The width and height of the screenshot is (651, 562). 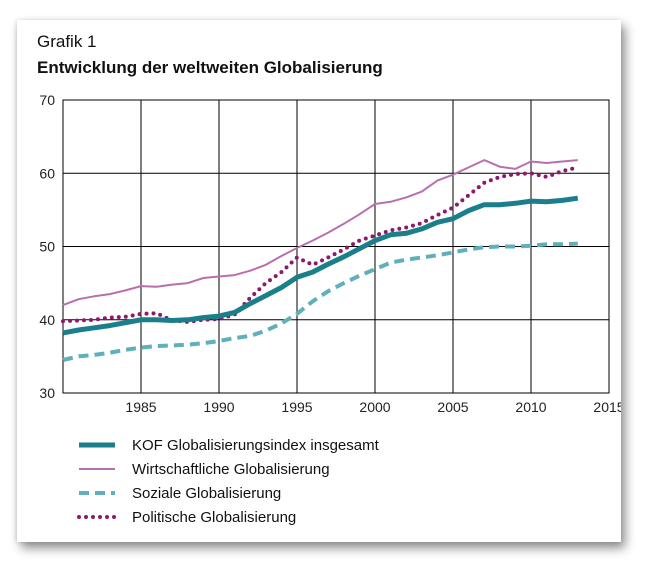 What do you see at coordinates (530, 407) in the screenshot?
I see `x-tick-label: 2010` at bounding box center [530, 407].